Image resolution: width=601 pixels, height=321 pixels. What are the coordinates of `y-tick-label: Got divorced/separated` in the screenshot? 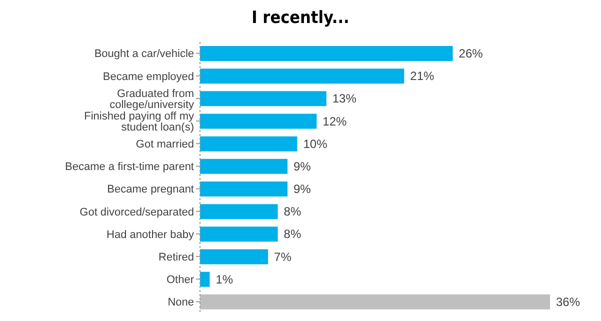 It's located at (137, 212).